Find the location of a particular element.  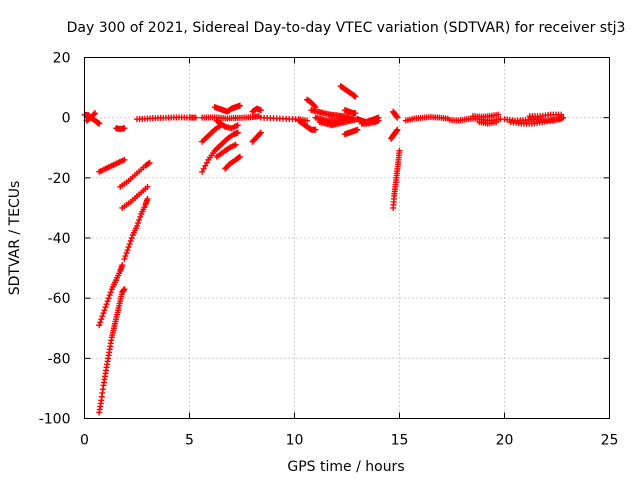

y-tick-label: -80 is located at coordinates (59, 359).